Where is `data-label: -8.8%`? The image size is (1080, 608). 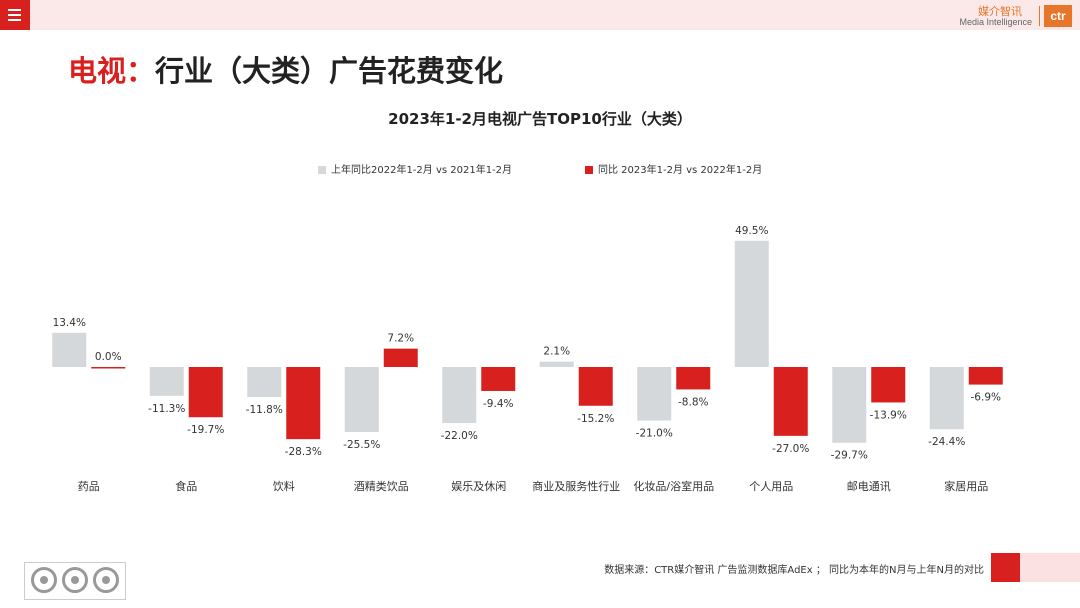 data-label: -8.8% is located at coordinates (693, 402).